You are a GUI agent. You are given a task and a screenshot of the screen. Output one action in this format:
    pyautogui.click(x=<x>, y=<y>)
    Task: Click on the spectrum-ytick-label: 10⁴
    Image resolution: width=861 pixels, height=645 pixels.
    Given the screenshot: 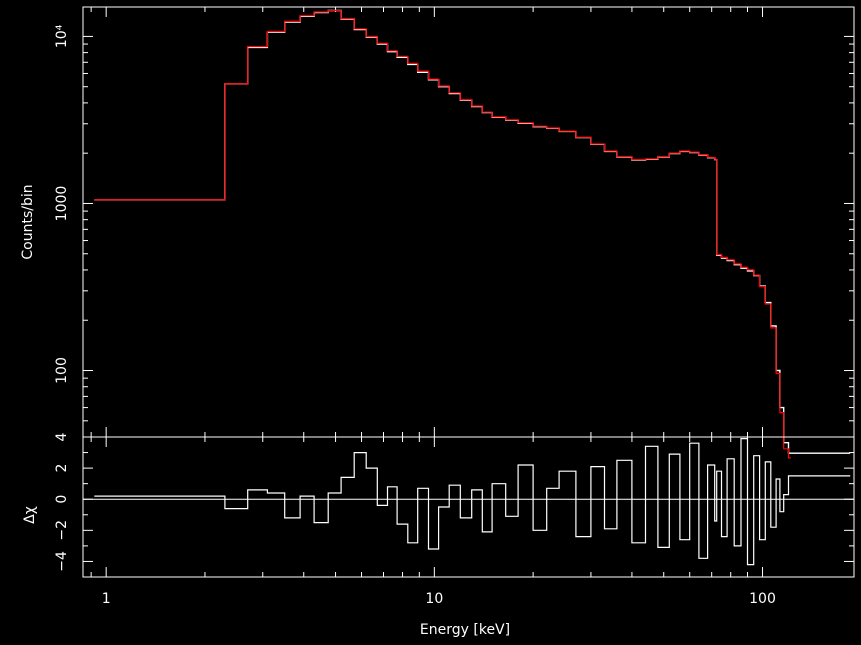 What is the action you would take?
    pyautogui.click(x=62, y=36)
    